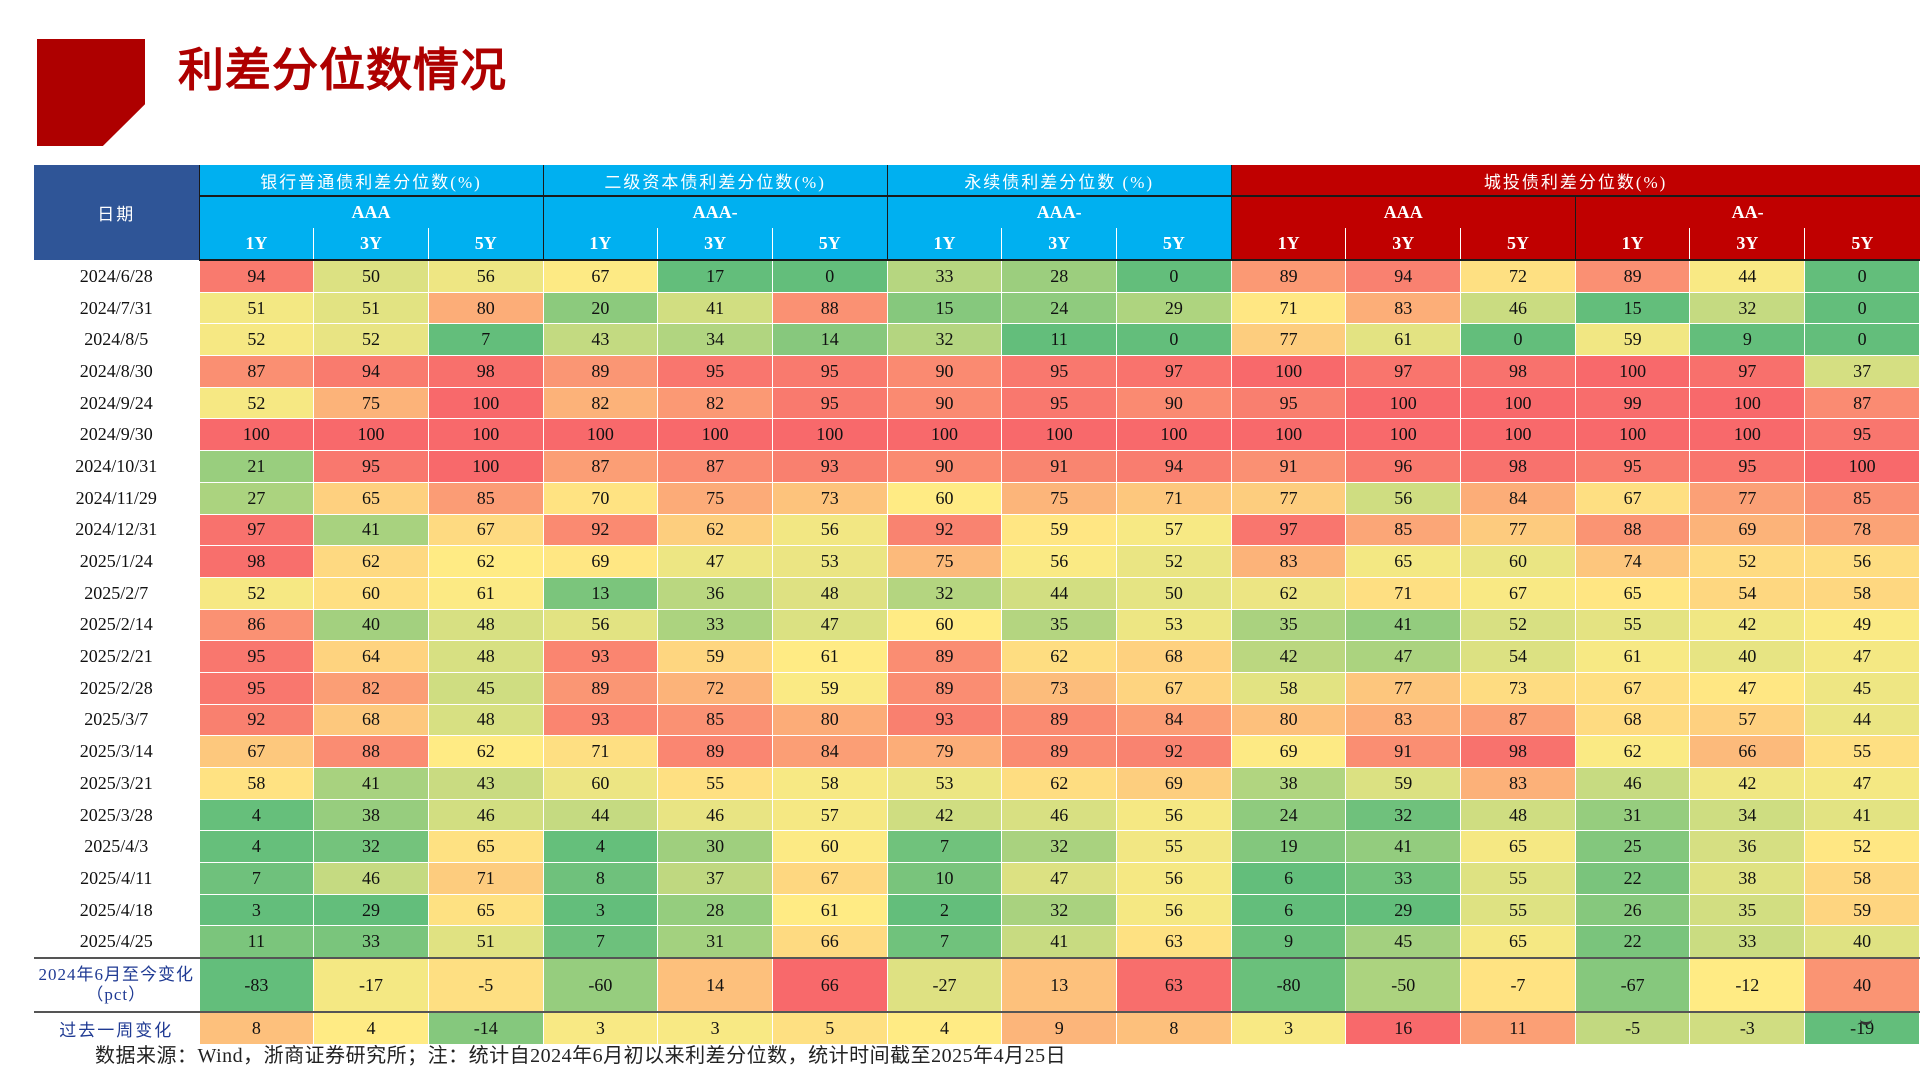 This screenshot has width=1920, height=1080. I want to click on percentile-cell: 91, so click(1403, 751).